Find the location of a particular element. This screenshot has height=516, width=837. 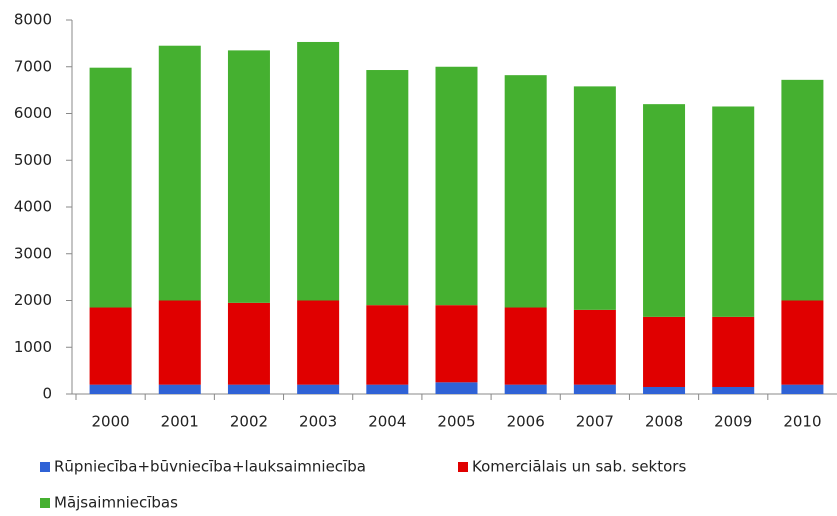

y-tick-label: 3000 is located at coordinates (33, 253).